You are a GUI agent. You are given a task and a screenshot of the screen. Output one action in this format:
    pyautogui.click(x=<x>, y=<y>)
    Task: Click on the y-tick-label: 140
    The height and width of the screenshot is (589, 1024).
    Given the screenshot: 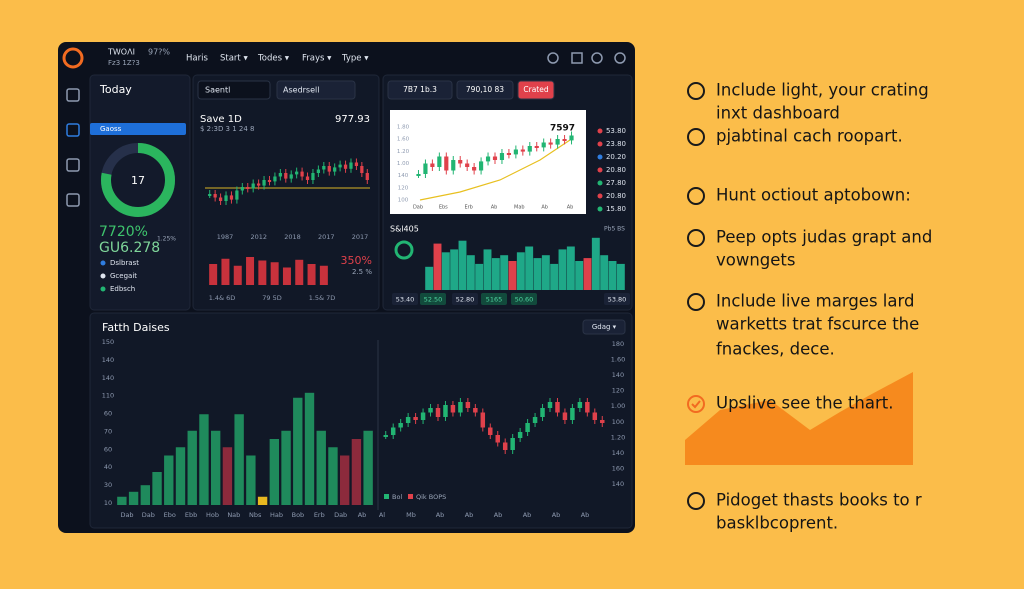 What is the action you would take?
    pyautogui.click(x=108, y=378)
    